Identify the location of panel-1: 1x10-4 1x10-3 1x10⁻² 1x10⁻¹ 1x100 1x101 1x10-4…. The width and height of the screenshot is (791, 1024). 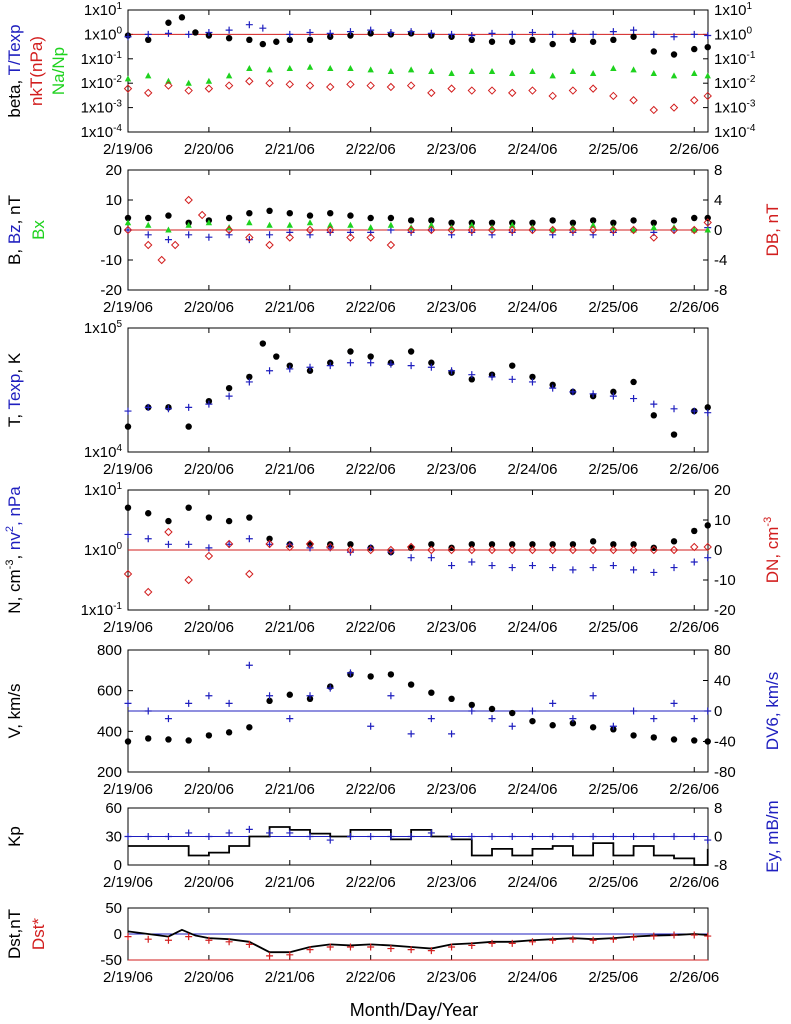
(380, 79).